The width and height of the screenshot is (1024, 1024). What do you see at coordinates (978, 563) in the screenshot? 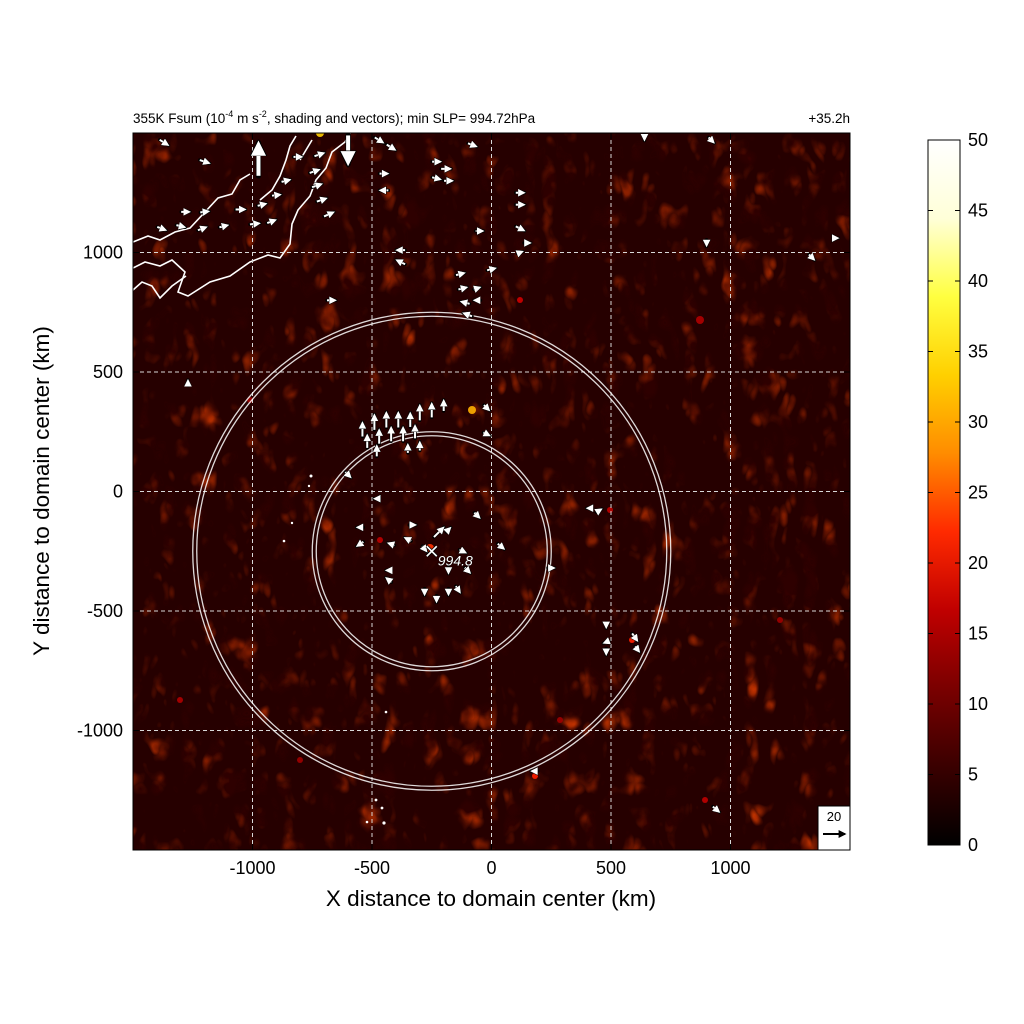
I see `colorbar-tick-label: 20` at bounding box center [978, 563].